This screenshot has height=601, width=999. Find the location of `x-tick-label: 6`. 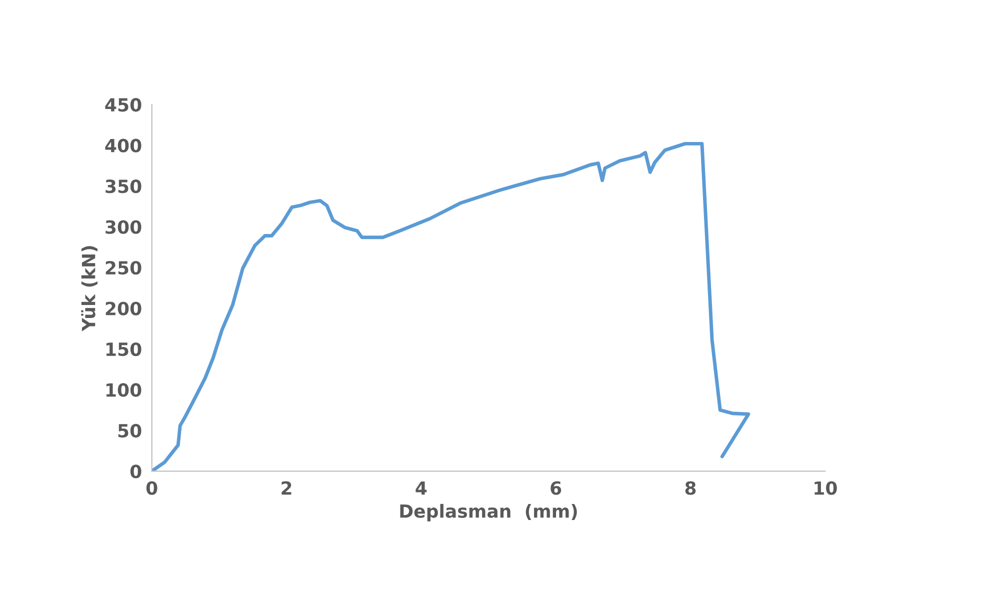

x-tick-label: 6 is located at coordinates (556, 488).